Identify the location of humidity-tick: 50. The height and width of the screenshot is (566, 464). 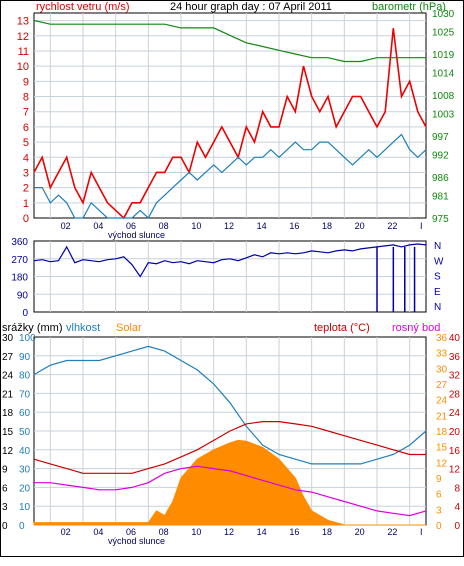
(25, 432).